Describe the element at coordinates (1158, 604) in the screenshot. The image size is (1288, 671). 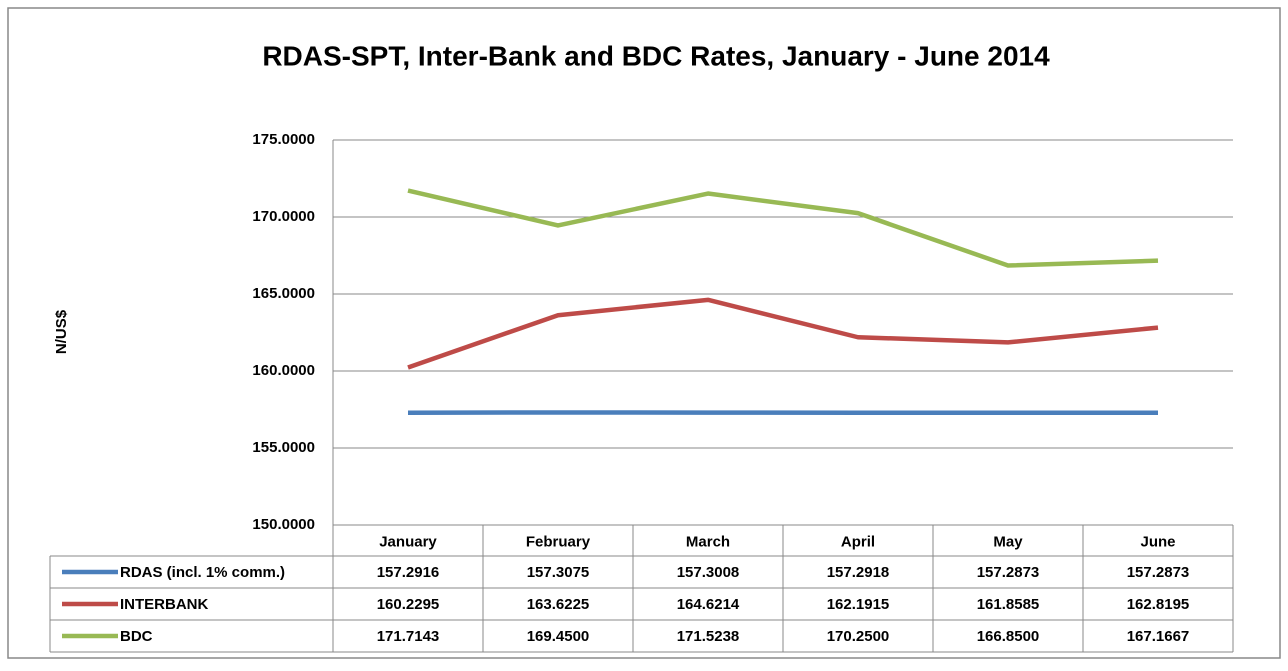
I see `table-value: 162.8195` at that location.